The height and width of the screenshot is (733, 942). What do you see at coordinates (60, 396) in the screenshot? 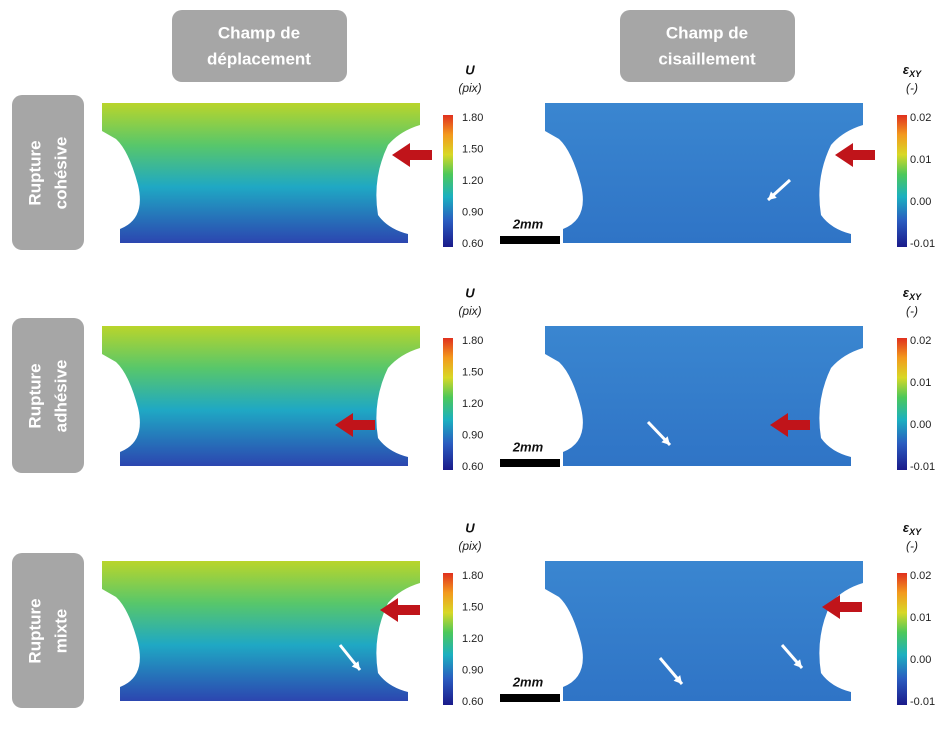
I see `row-label-text: adhésive` at bounding box center [60, 396].